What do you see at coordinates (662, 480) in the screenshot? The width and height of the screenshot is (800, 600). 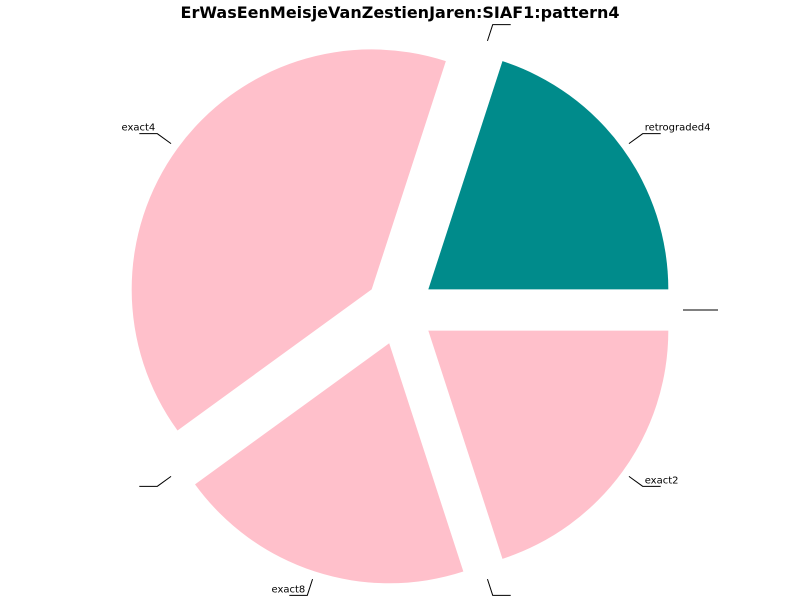 I see `slice-label-exact2: exact2` at bounding box center [662, 480].